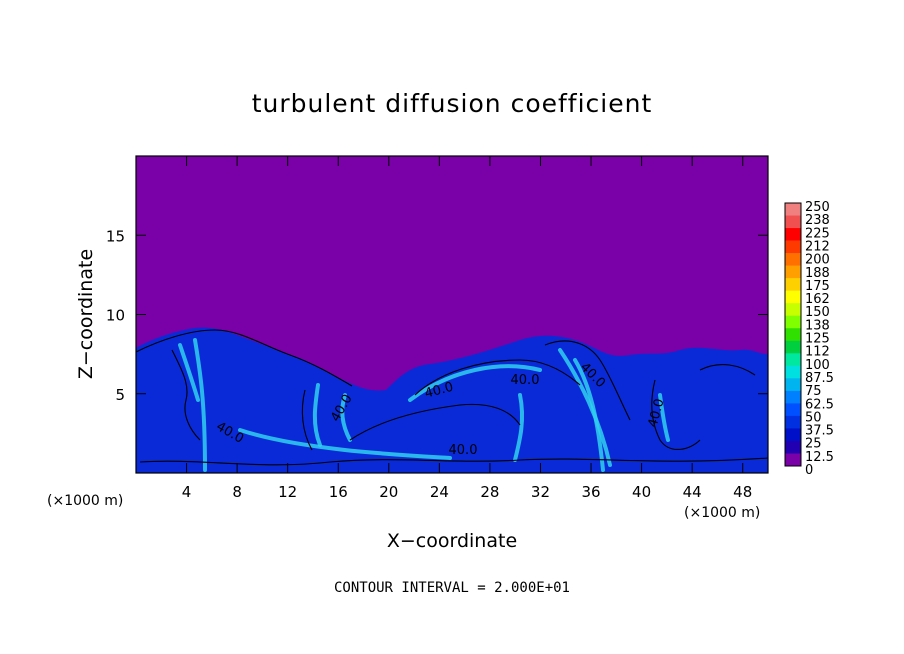 The width and height of the screenshot is (904, 654). What do you see at coordinates (590, 492) in the screenshot?
I see `x-tick-label: 36` at bounding box center [590, 492].